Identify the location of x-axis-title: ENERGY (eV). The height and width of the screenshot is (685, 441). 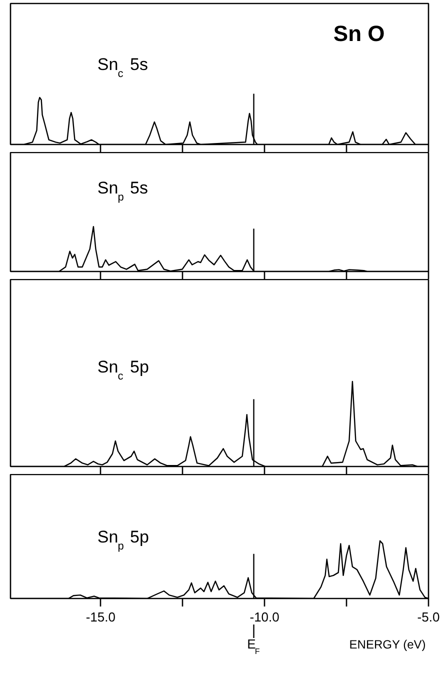
(387, 645).